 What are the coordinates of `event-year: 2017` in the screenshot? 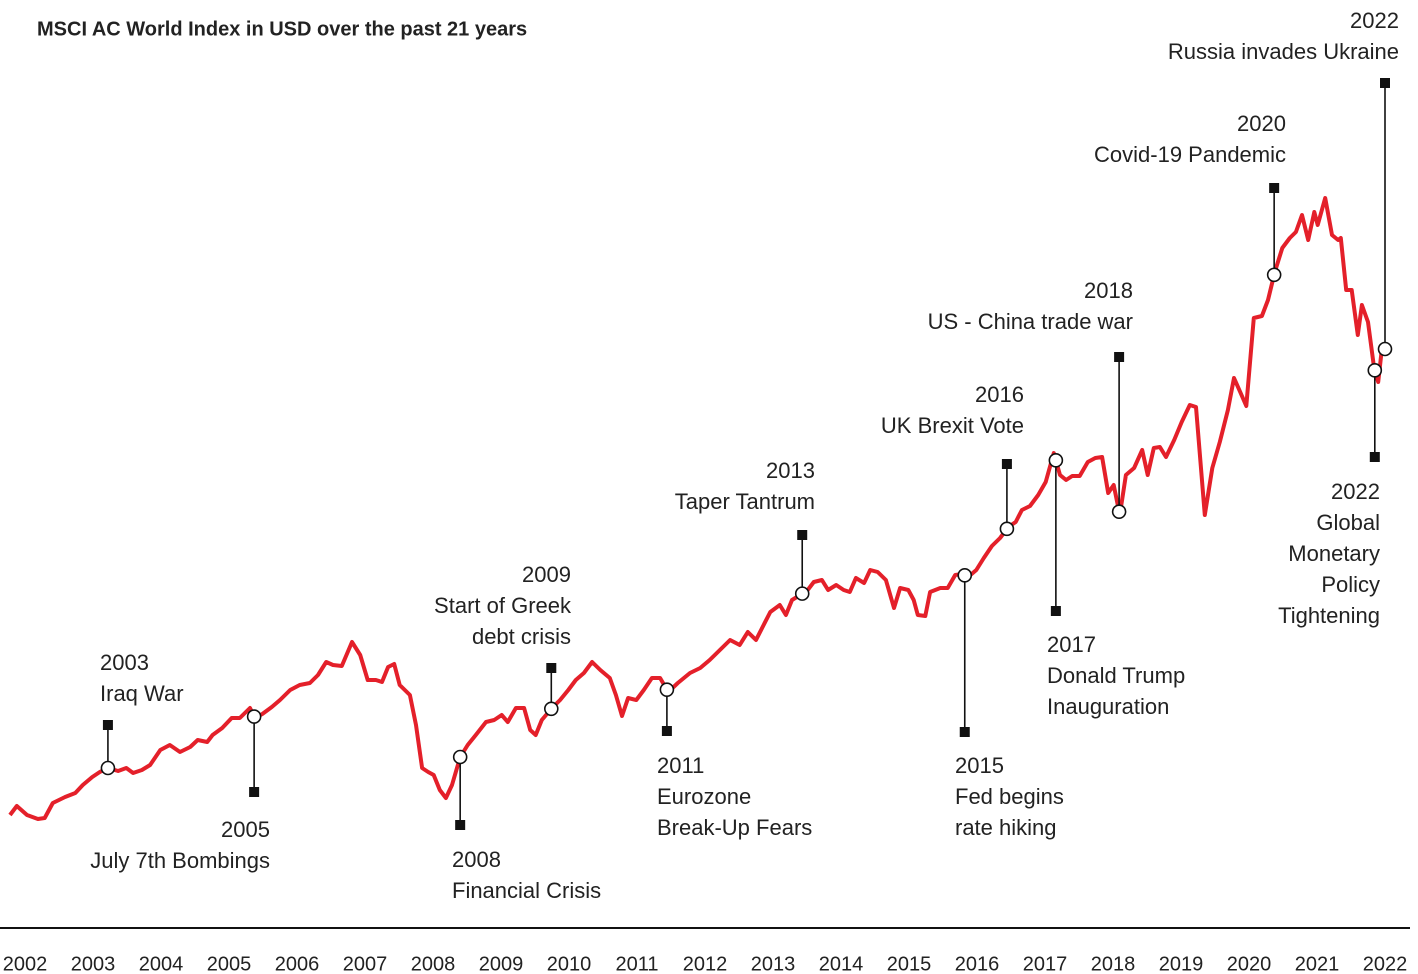 It's located at (1071, 644).